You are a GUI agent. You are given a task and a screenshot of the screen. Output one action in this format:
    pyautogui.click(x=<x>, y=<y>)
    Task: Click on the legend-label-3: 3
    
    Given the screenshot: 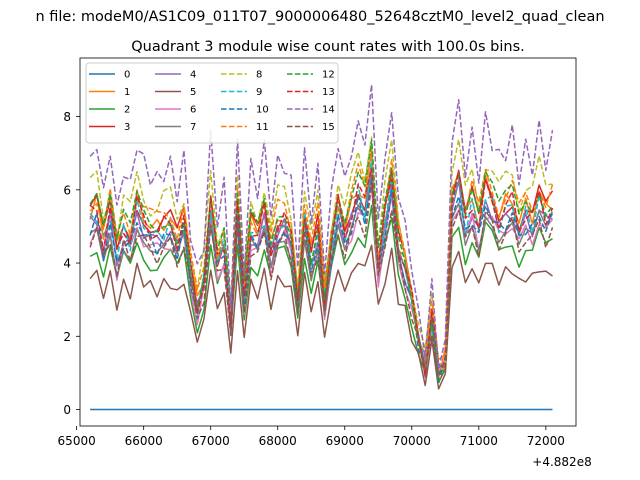 What is the action you would take?
    pyautogui.click(x=127, y=127)
    